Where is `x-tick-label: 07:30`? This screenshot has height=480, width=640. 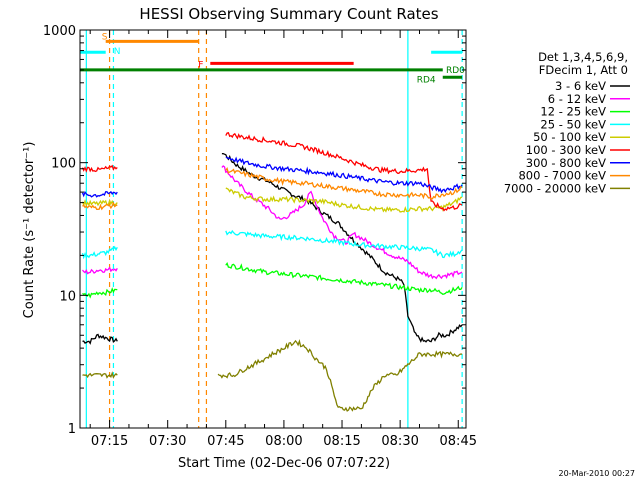
x-tick-label: 07:30 is located at coordinates (167, 441).